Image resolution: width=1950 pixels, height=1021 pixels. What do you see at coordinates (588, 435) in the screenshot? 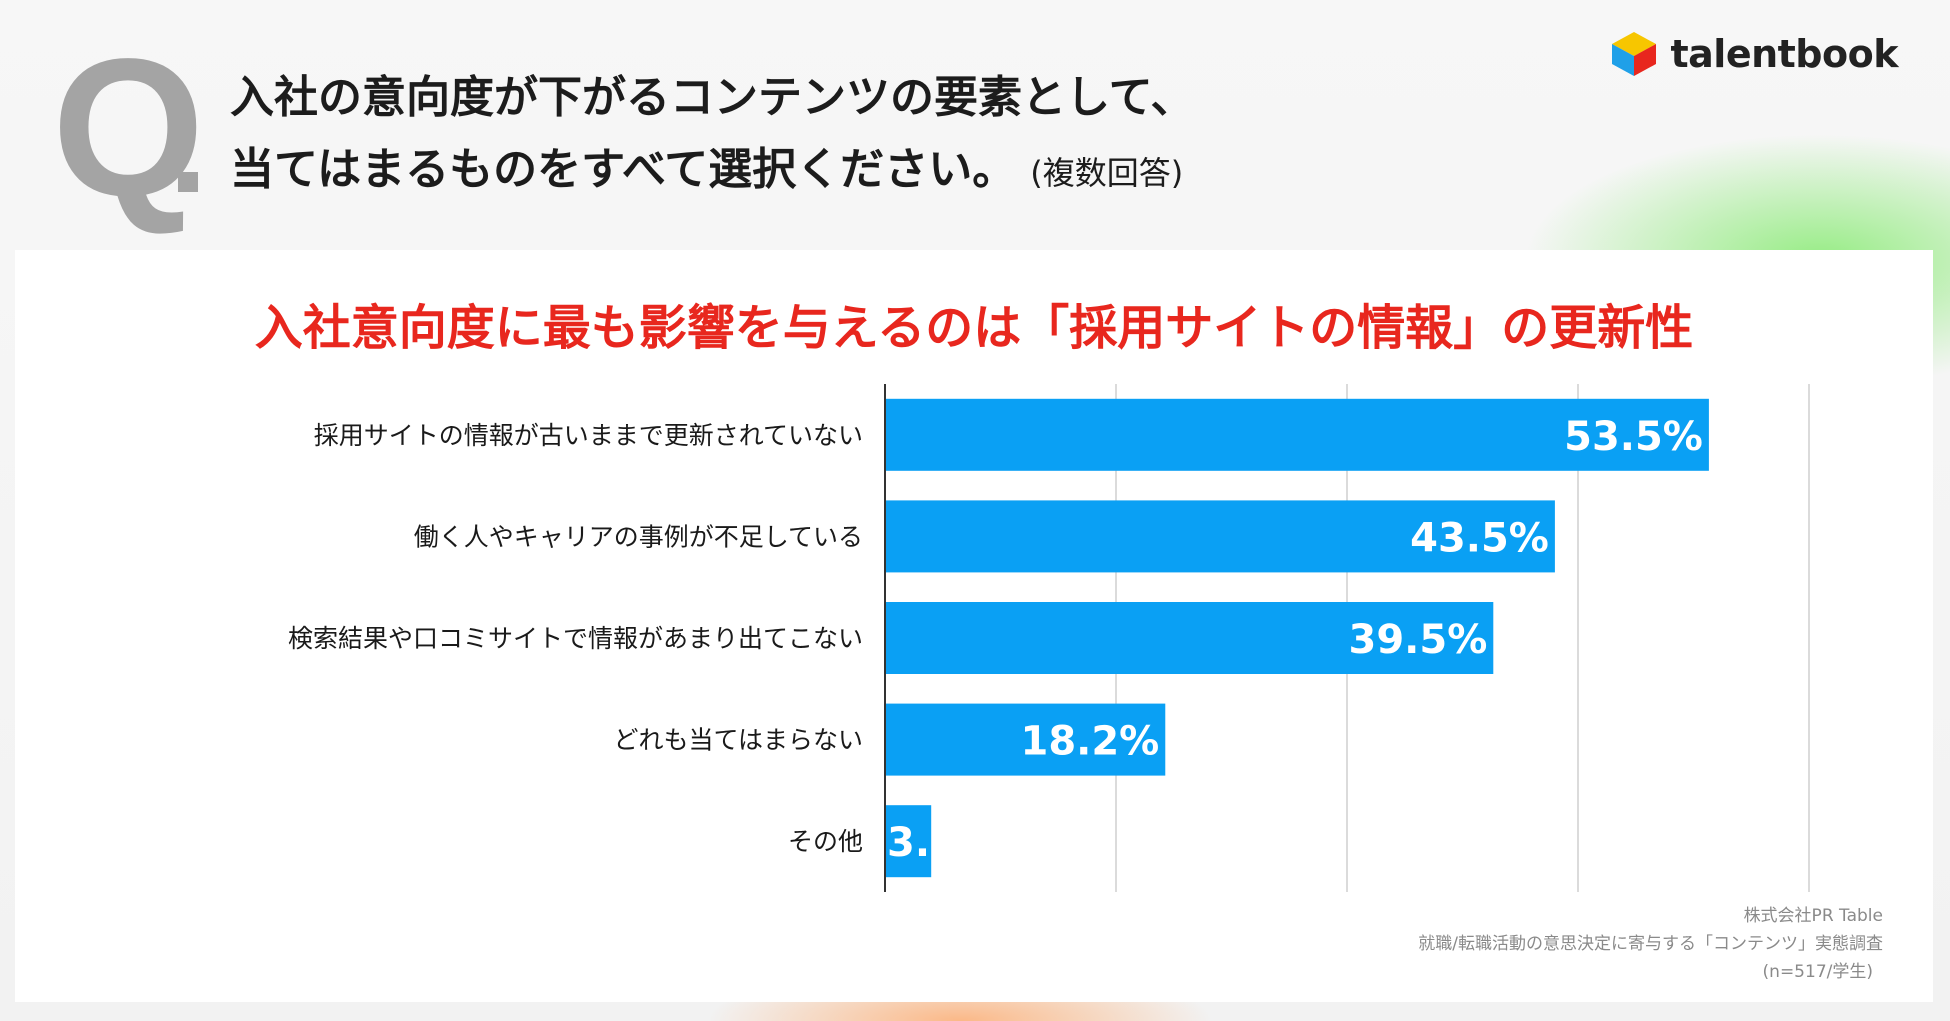
I see `category-label: 採用サイトの情報が古いままで更新されていない` at bounding box center [588, 435].